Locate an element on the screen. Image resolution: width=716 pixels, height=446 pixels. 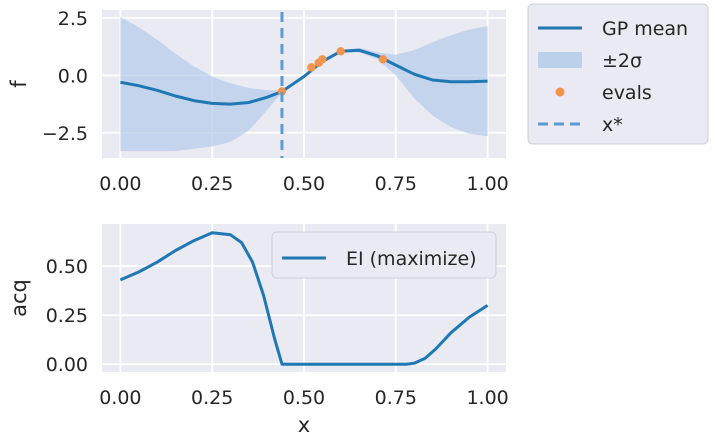
y-axis-label: acq is located at coordinates (19, 298).